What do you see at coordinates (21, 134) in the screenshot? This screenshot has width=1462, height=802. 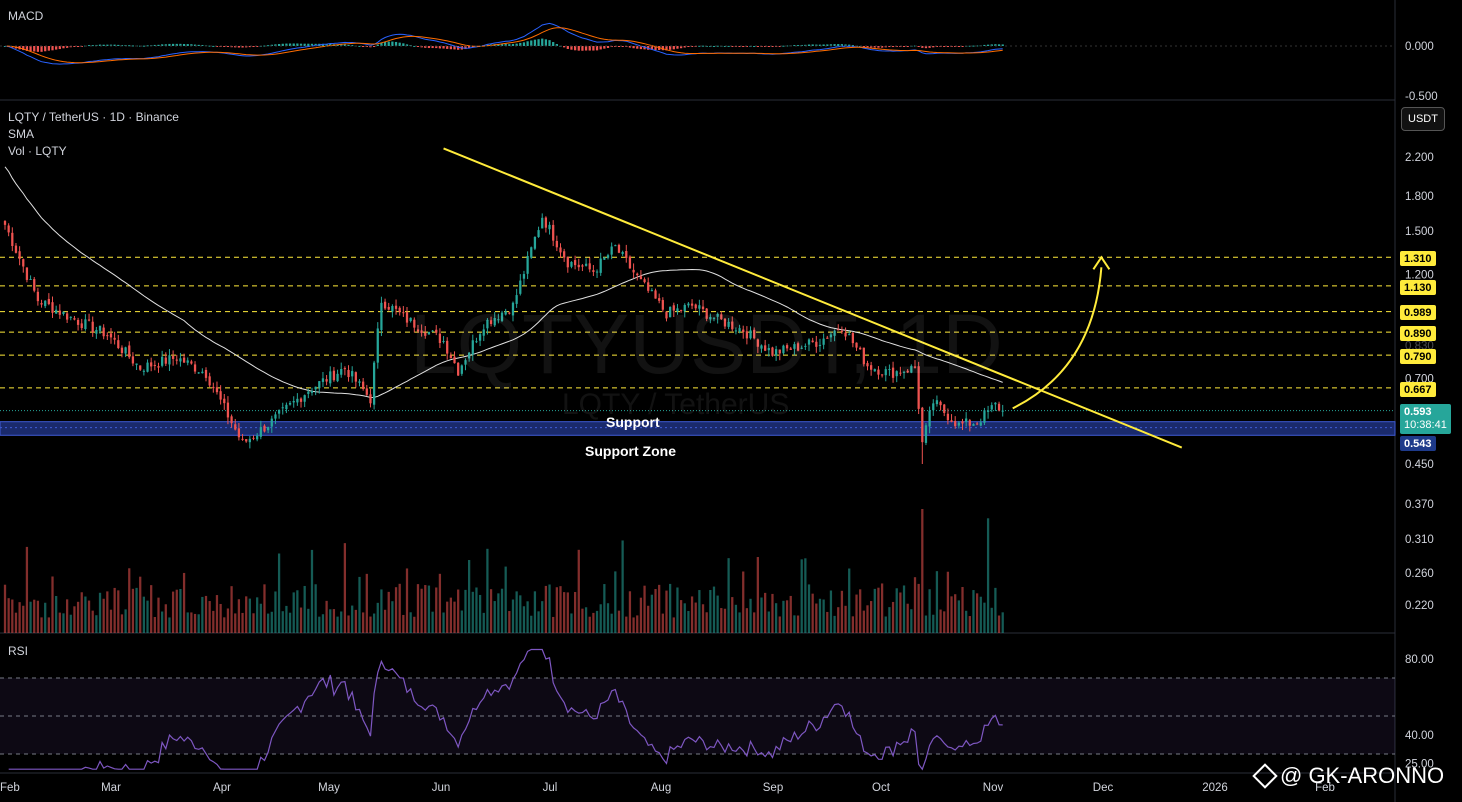 I see `sma-label: SMA` at bounding box center [21, 134].